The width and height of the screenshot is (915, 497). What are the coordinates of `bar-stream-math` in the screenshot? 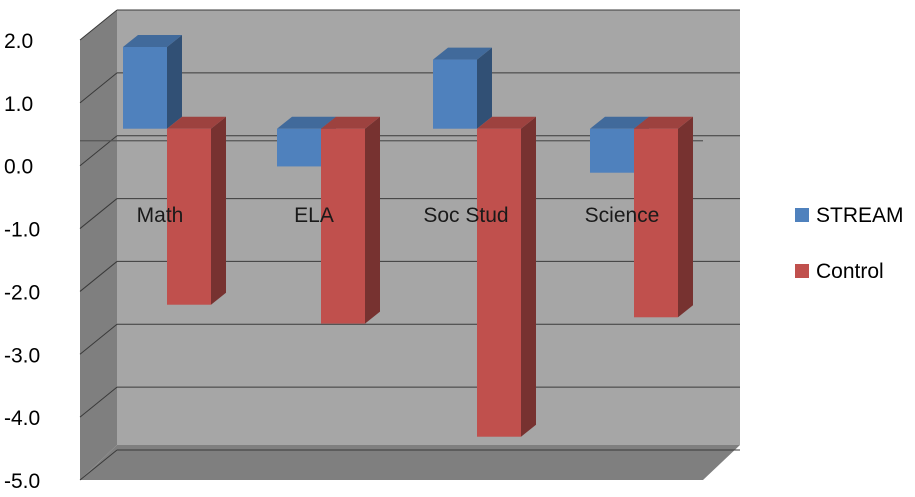 It's located at (152, 82).